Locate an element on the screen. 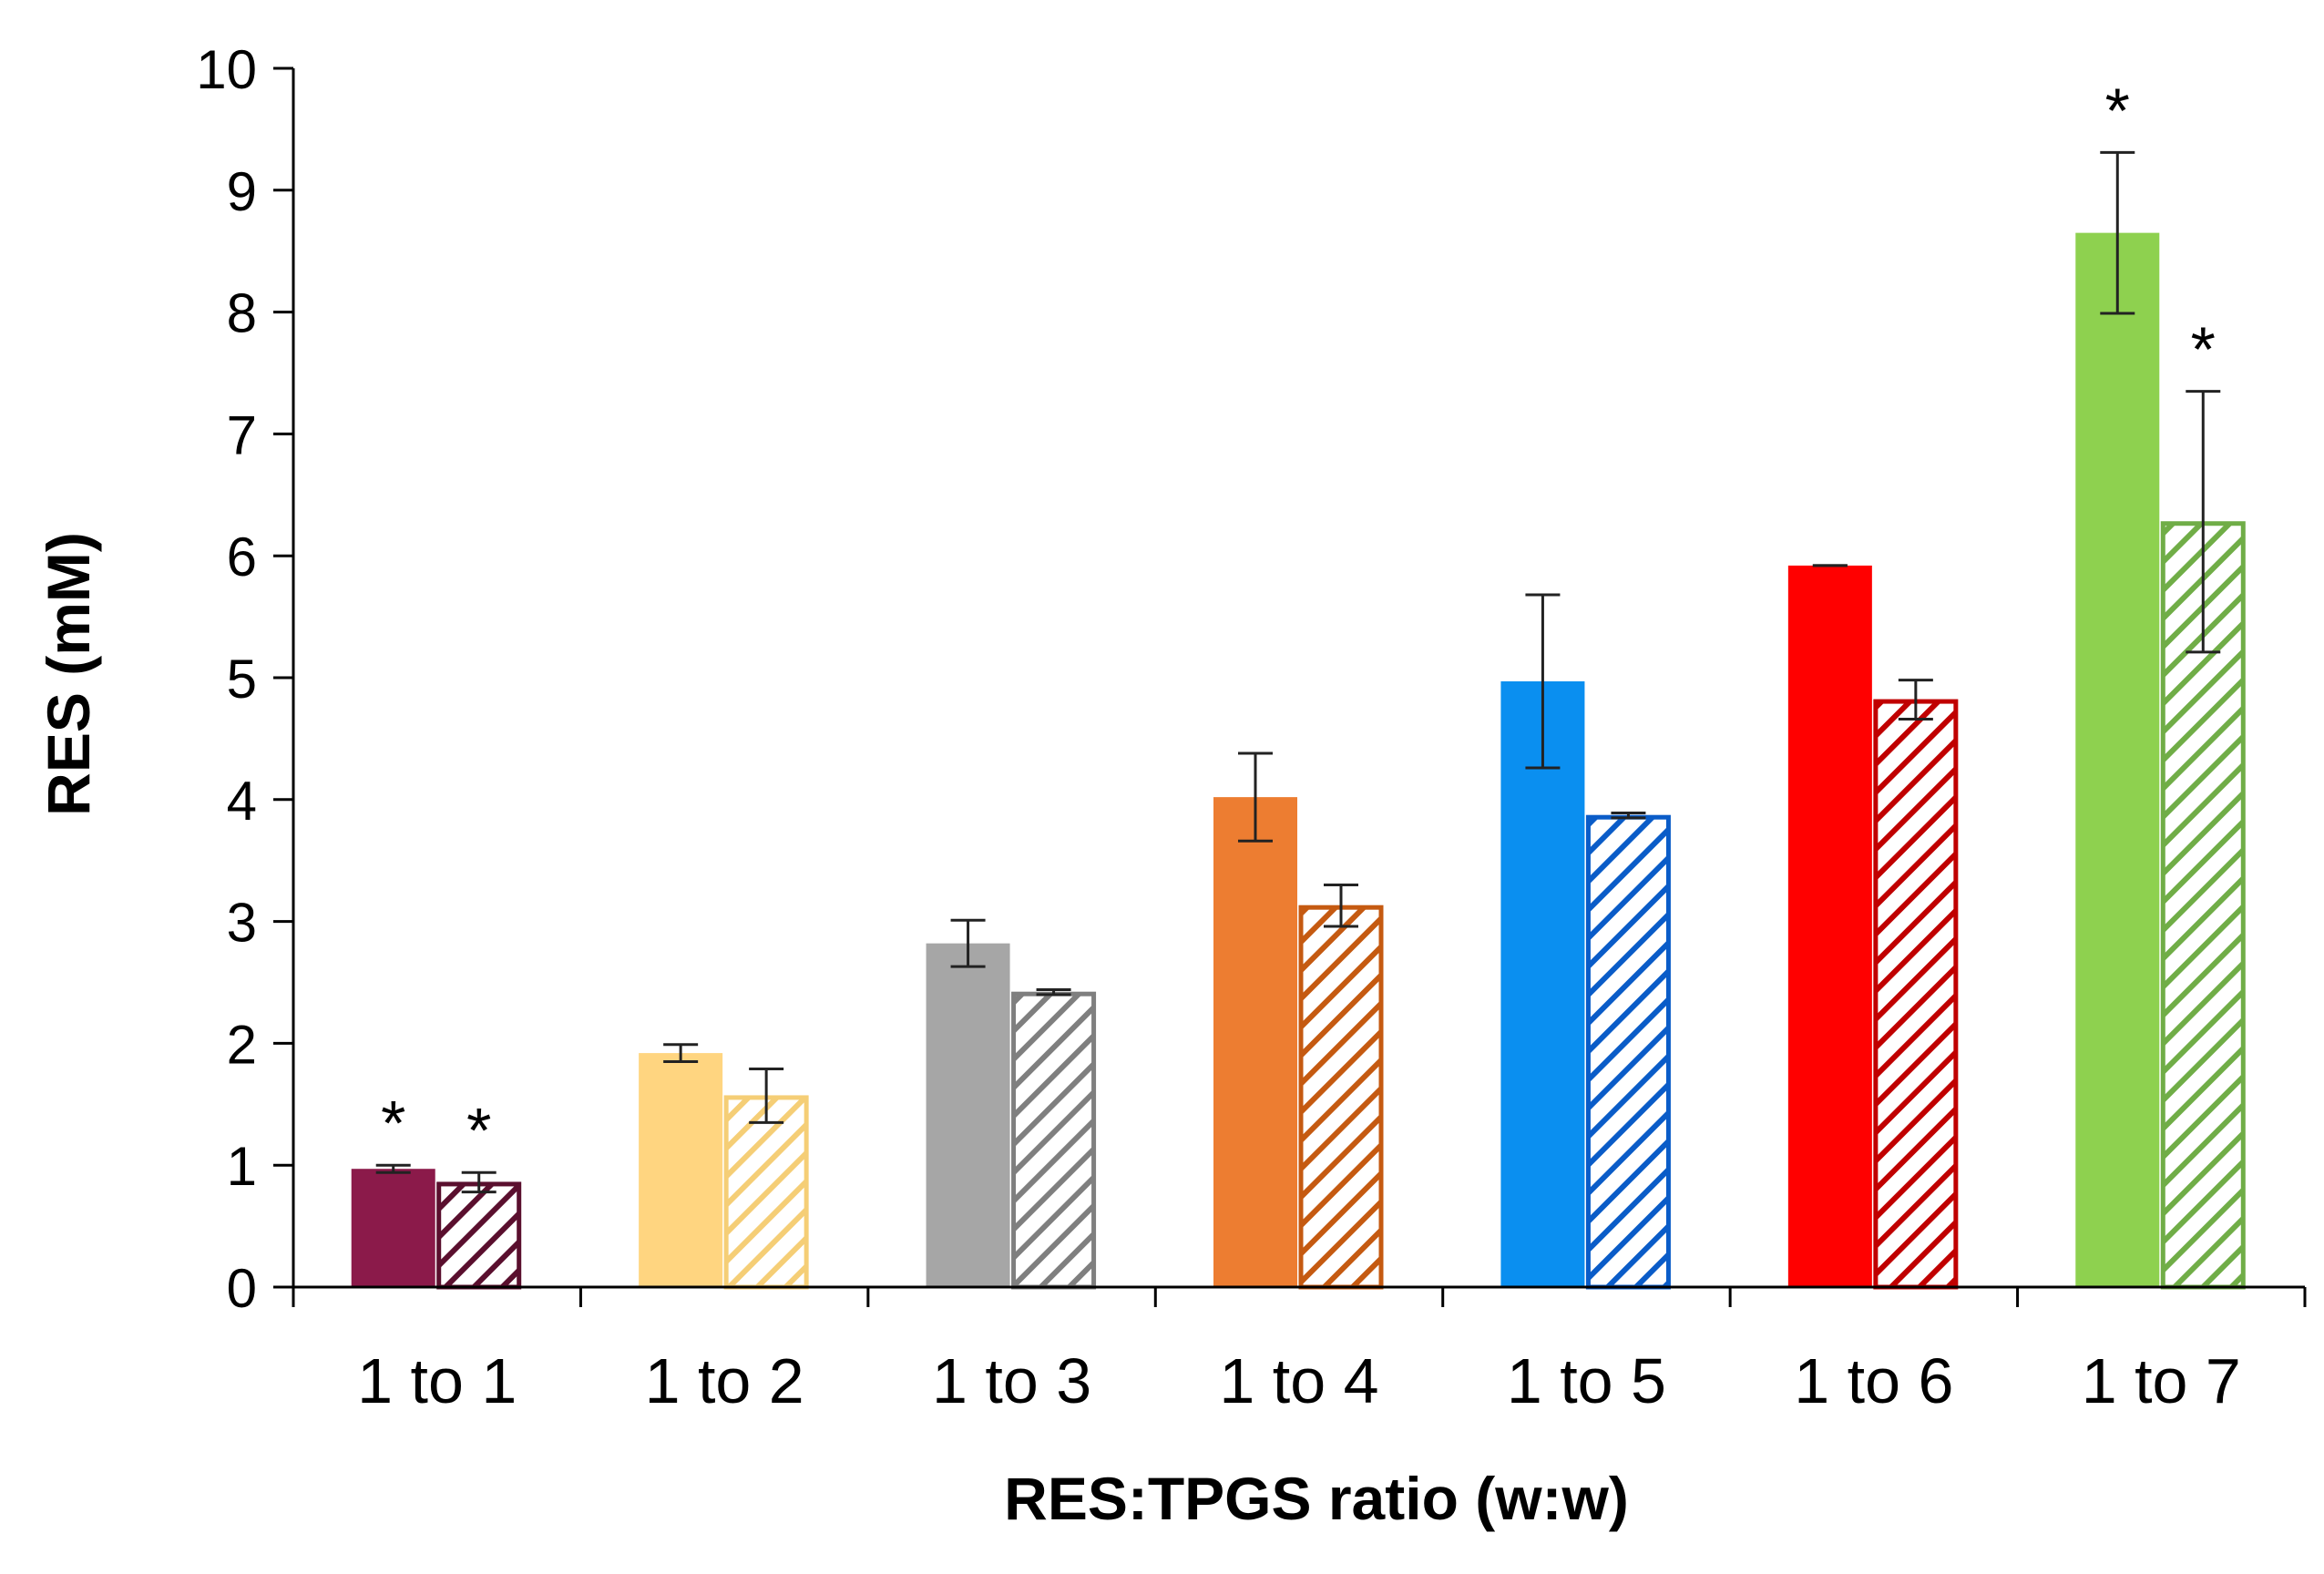  x-tick-label: 1 to 4 is located at coordinates (1298, 1380).